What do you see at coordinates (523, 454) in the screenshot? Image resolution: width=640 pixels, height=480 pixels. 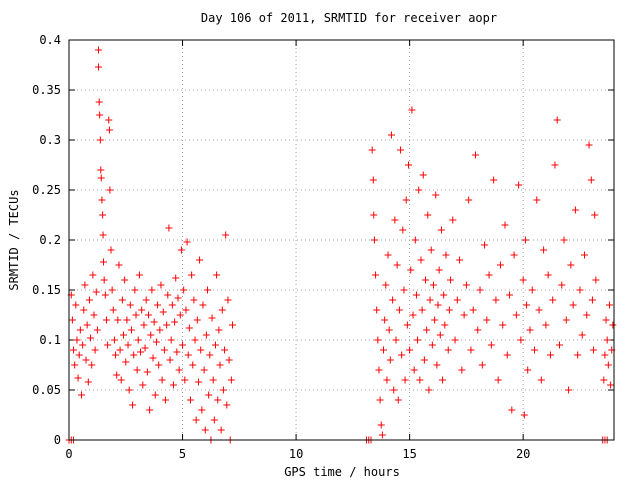 I see `x-tick-label: 20` at bounding box center [523, 454].